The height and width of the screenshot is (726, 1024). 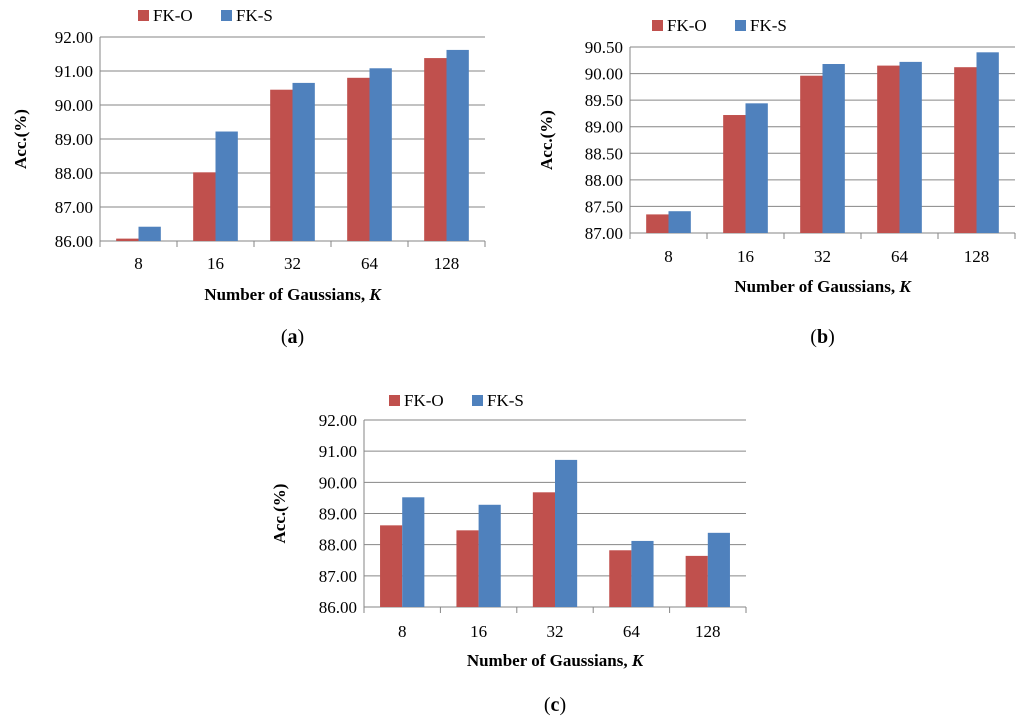 I want to click on y-tick-label: 87.50, so click(x=604, y=206).